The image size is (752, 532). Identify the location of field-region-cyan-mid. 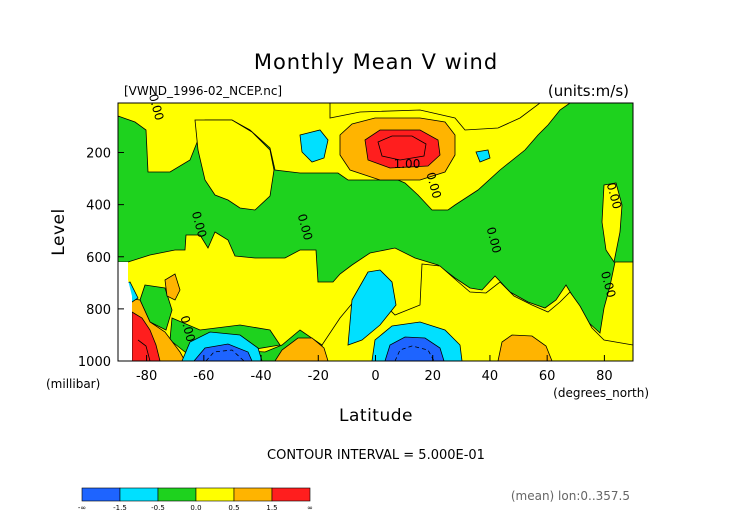
(372, 307).